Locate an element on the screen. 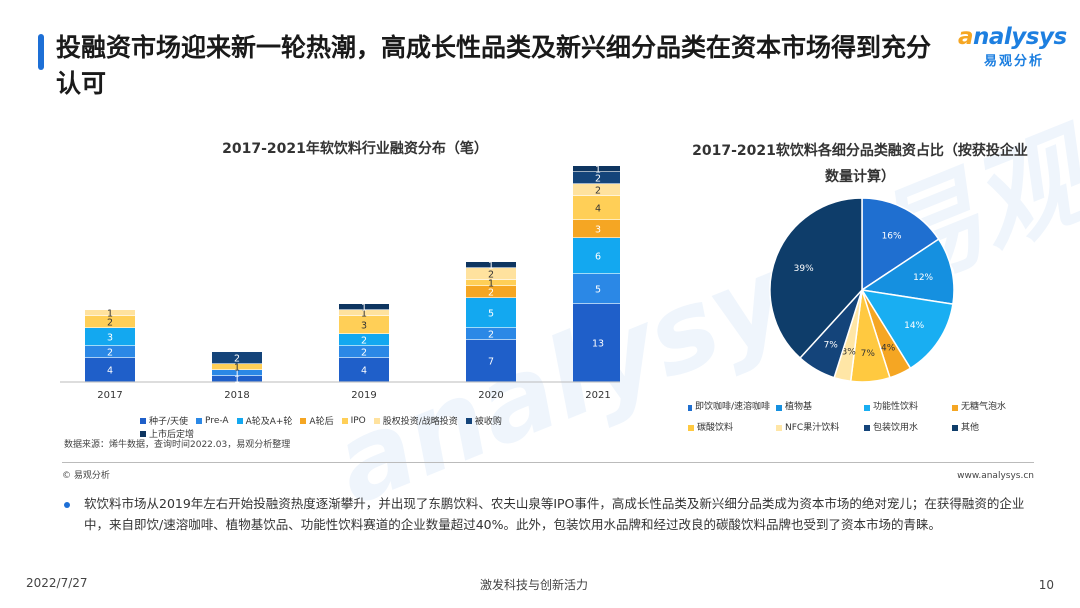  website-link: www.analysys.cn is located at coordinates (995, 476).